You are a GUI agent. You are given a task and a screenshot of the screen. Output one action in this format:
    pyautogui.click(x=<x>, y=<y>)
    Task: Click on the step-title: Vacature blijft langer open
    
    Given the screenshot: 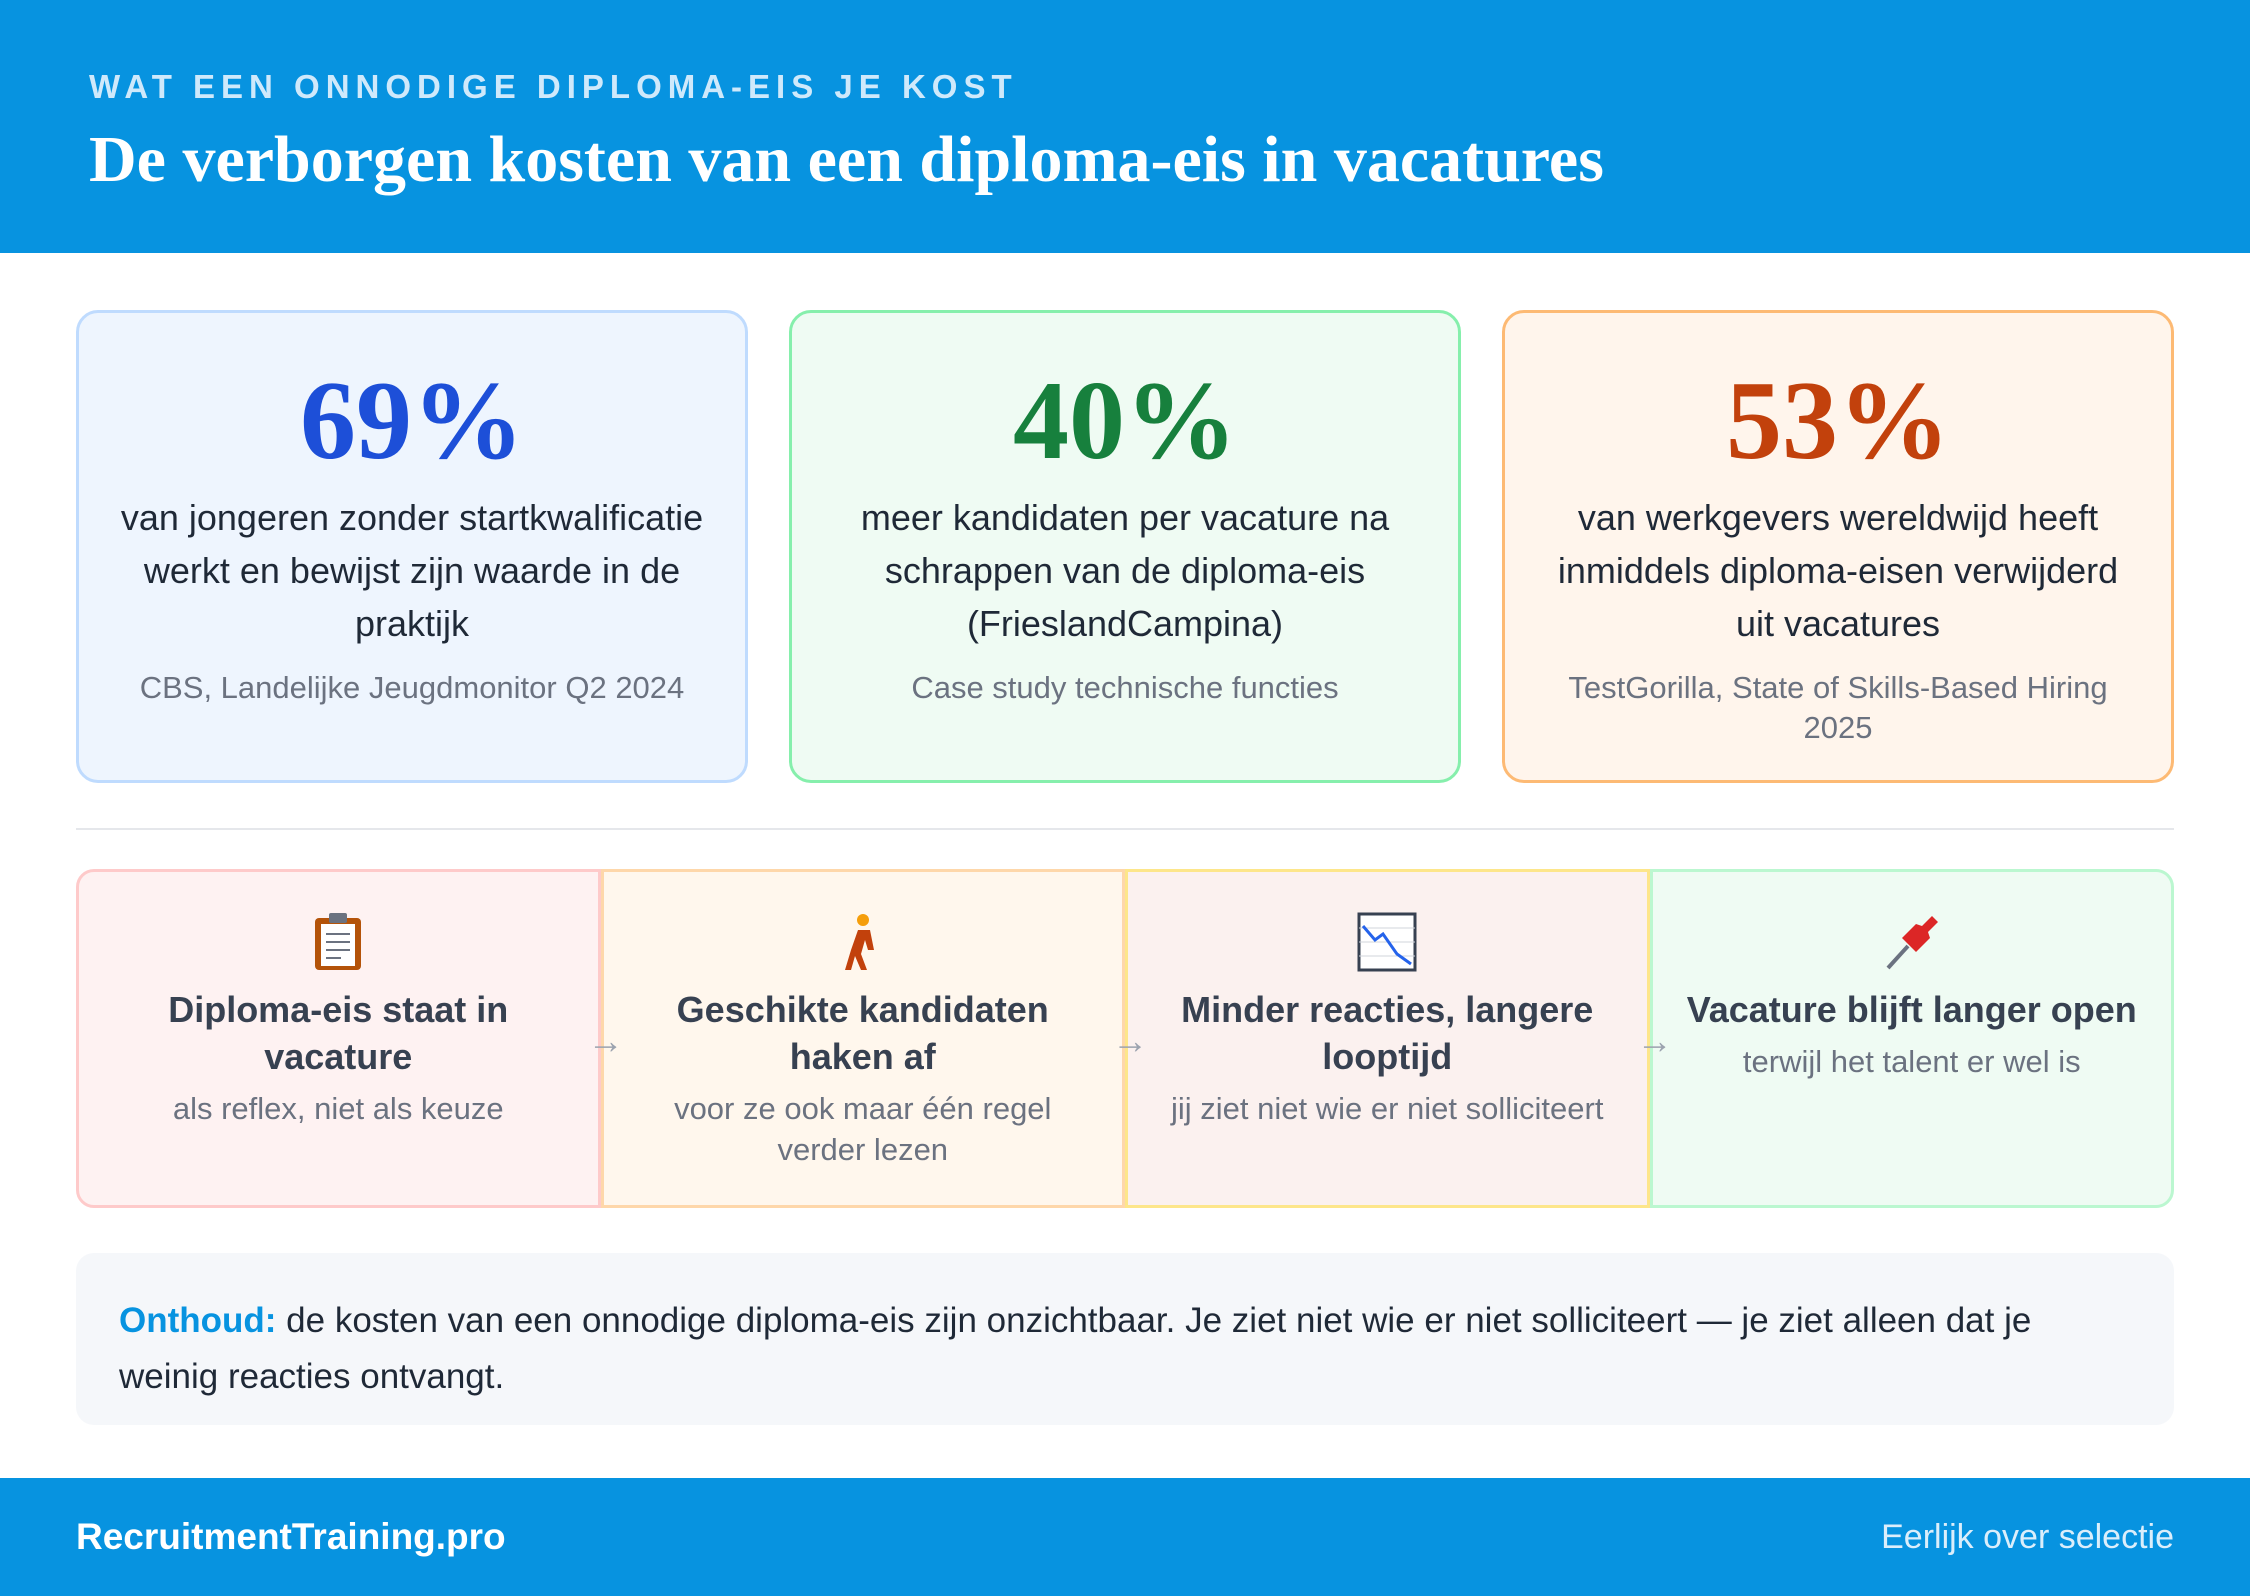 What is the action you would take?
    pyautogui.click(x=1911, y=1009)
    